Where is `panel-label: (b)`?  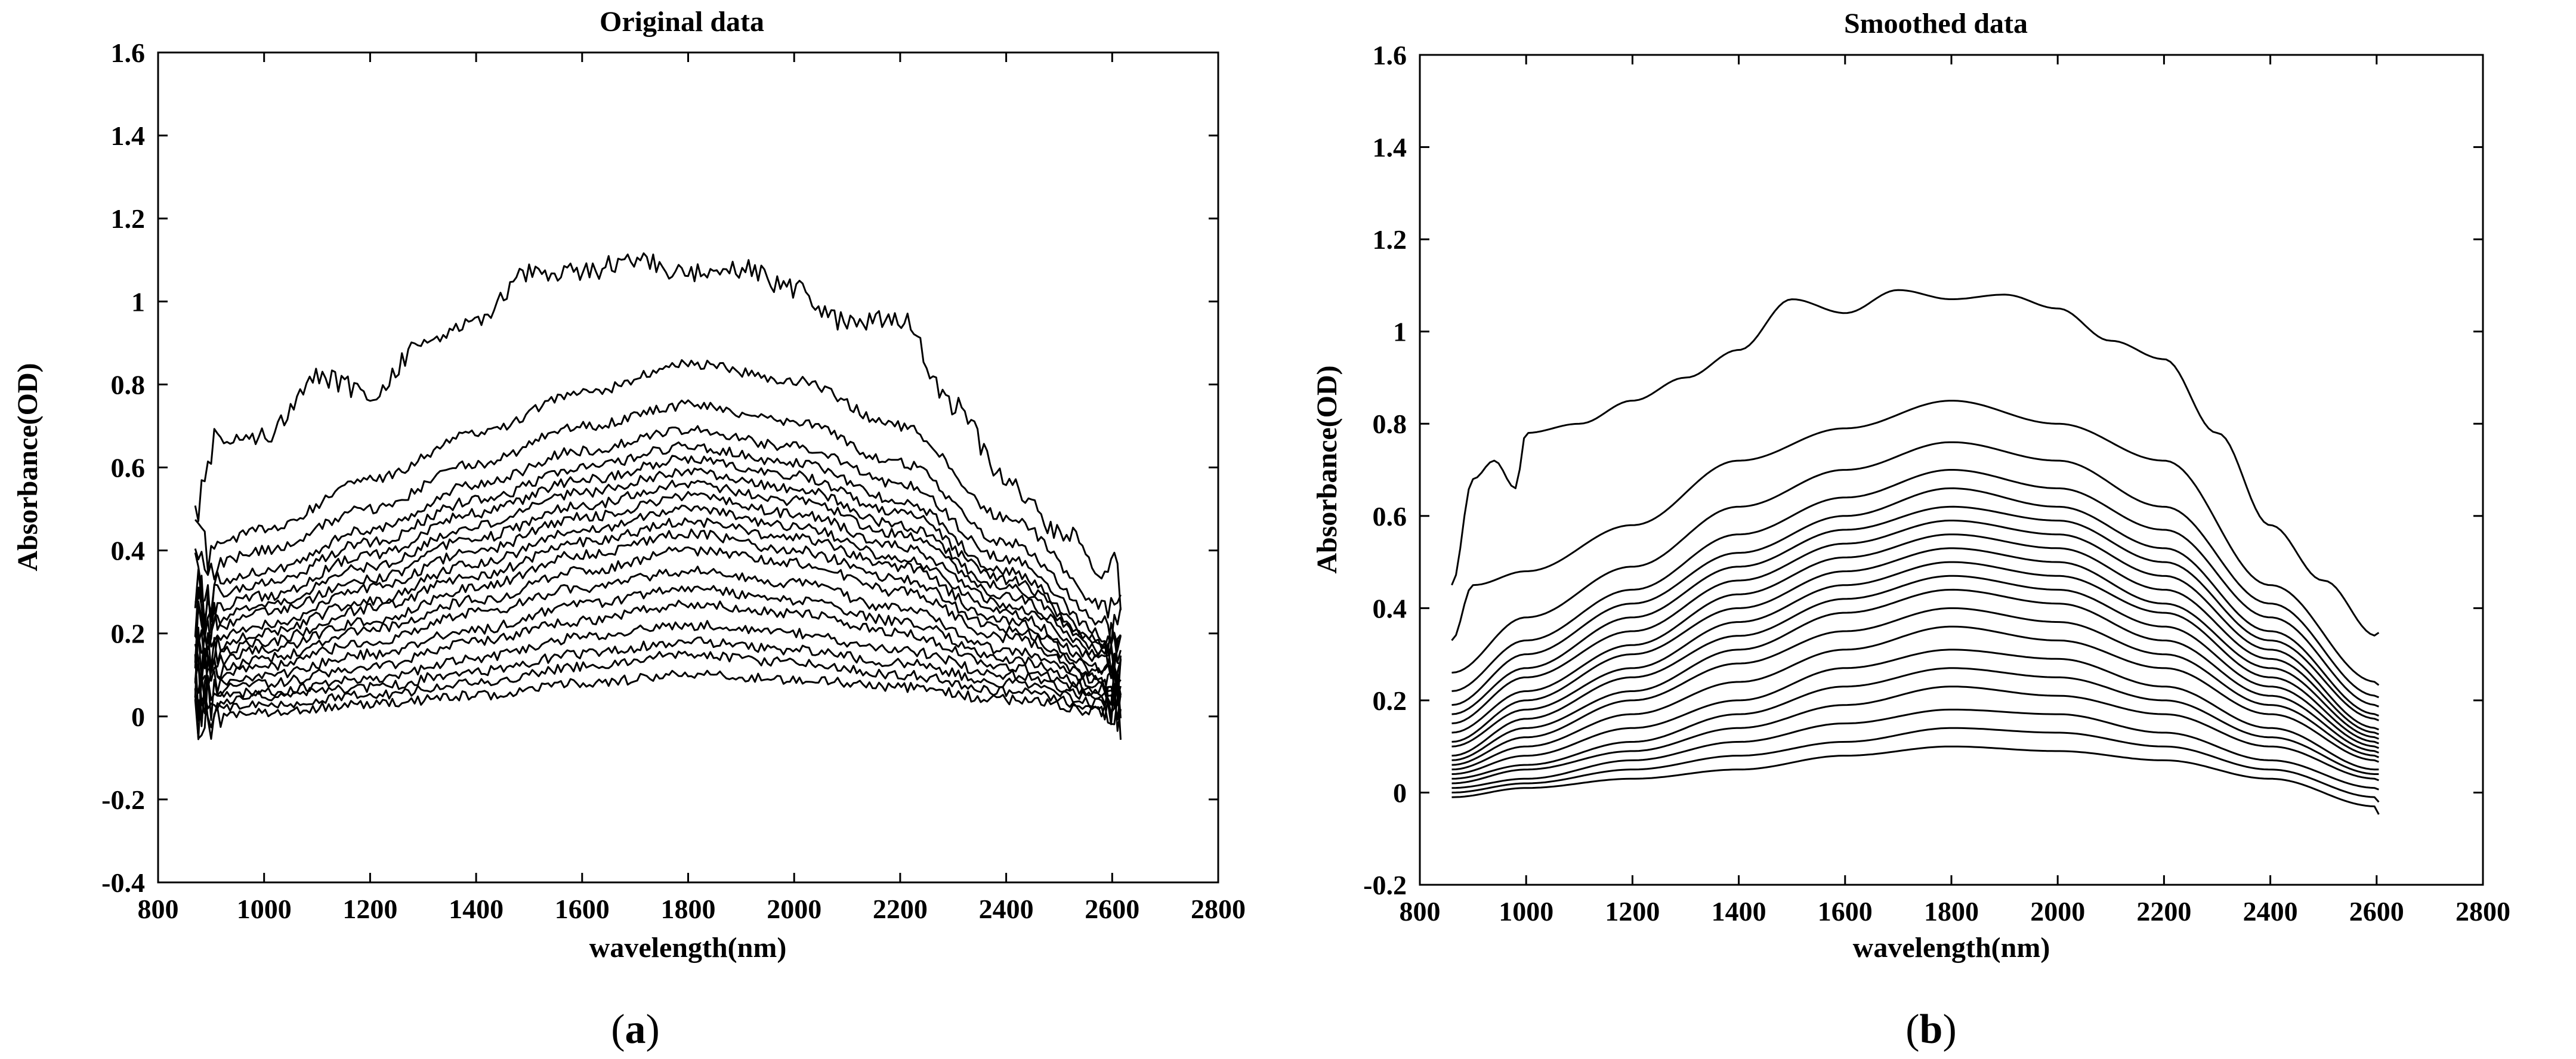 panel-label: (b) is located at coordinates (1931, 1029).